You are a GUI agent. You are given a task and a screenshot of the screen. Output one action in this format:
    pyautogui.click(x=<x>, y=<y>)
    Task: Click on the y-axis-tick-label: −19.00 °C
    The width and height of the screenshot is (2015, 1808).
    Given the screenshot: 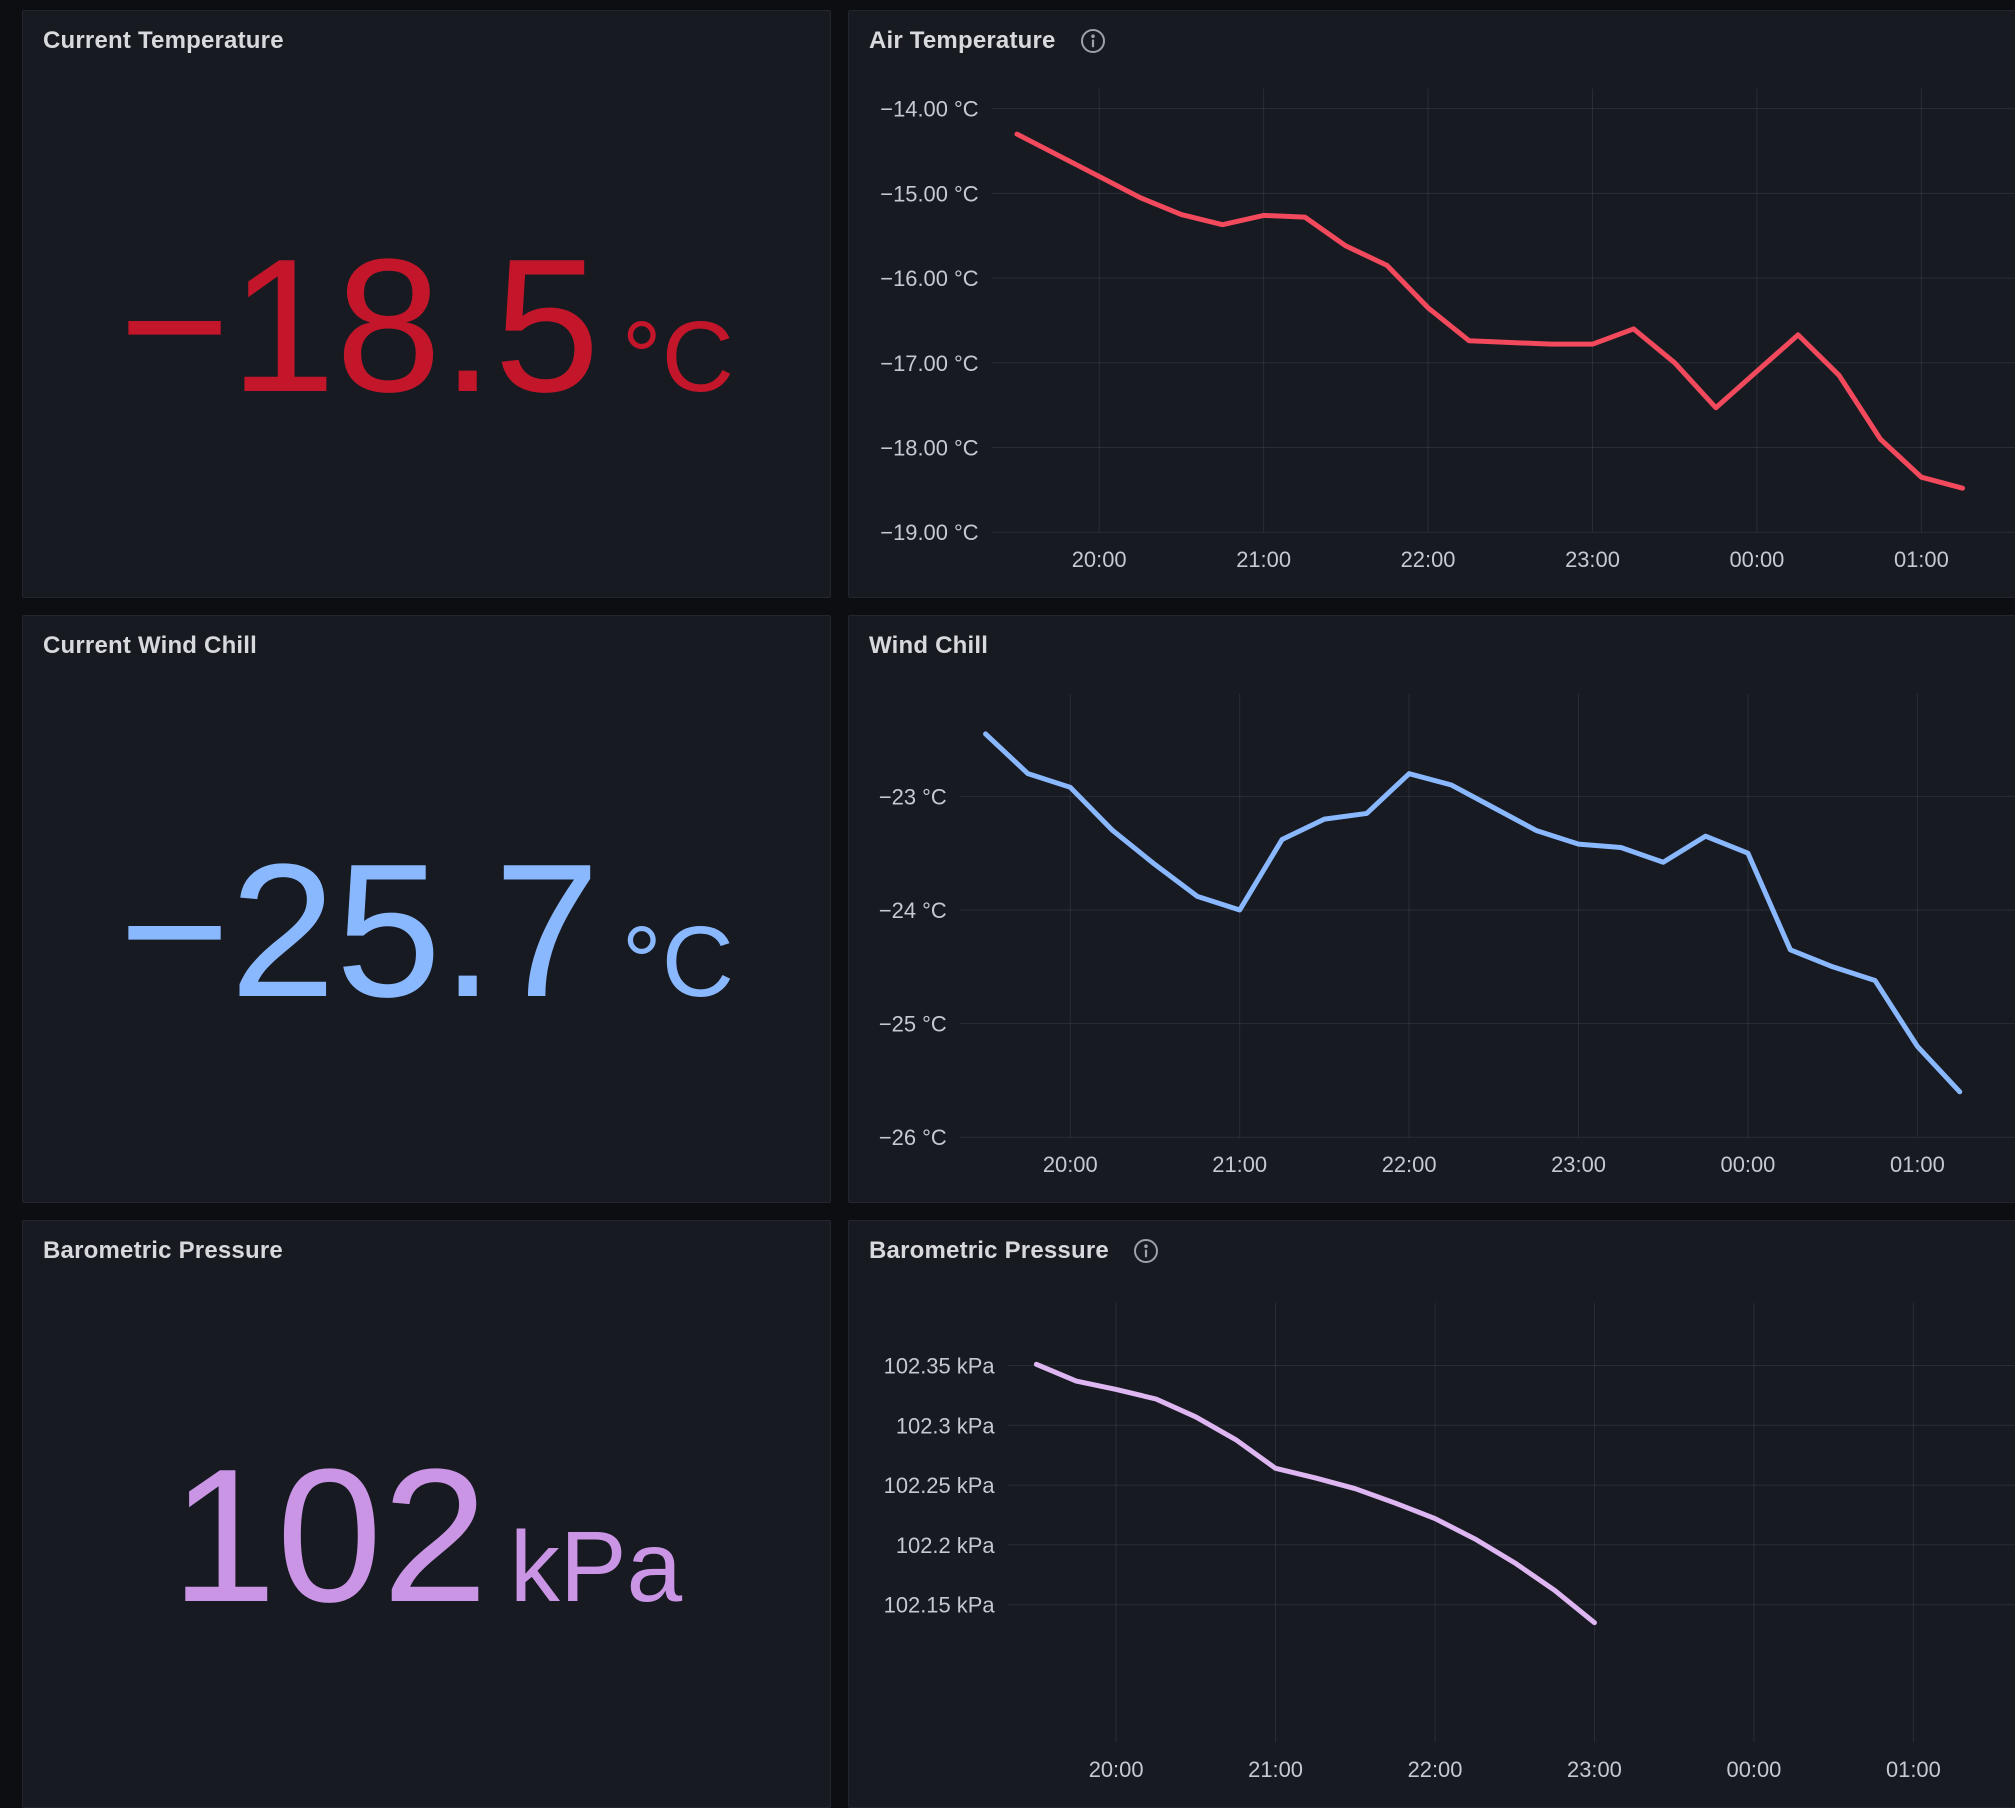 What is the action you would take?
    pyautogui.click(x=929, y=532)
    